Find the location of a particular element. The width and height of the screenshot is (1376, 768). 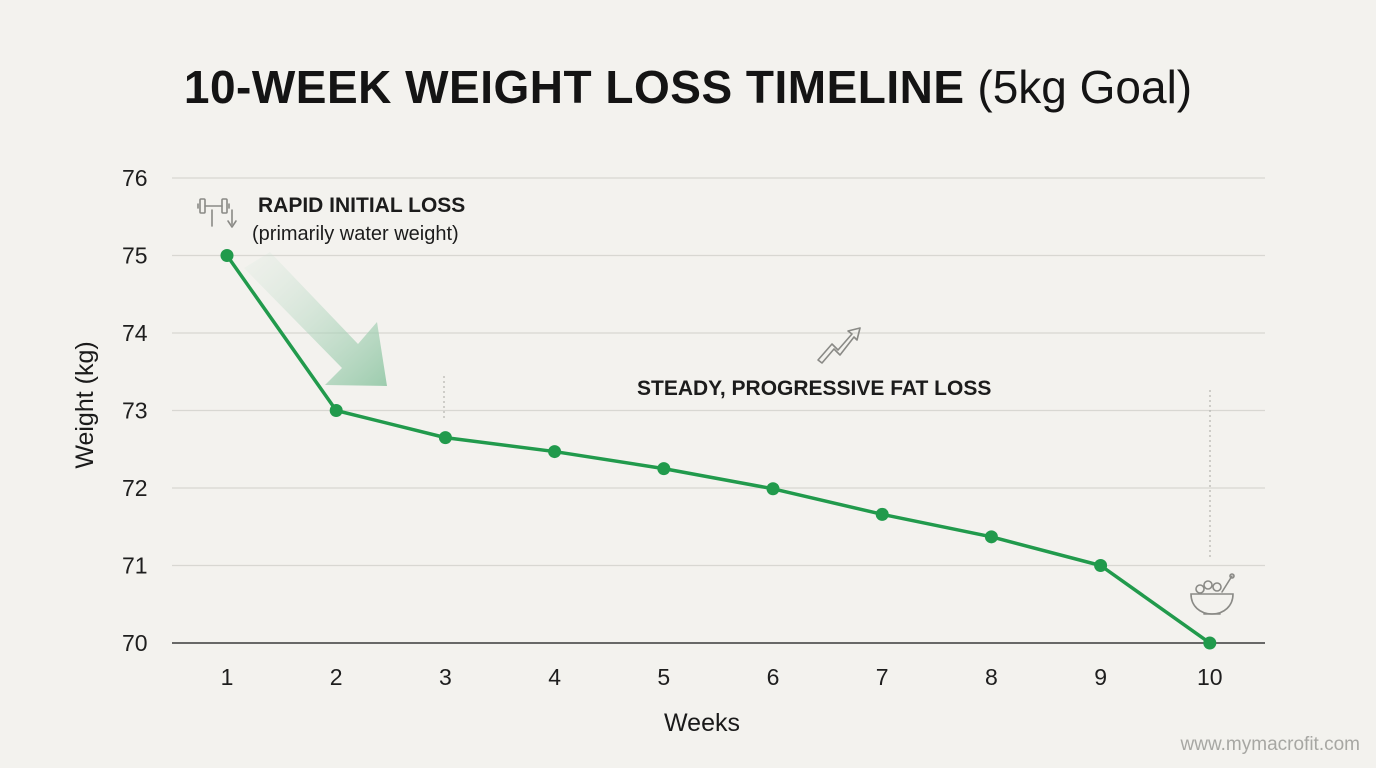

steady-loss-annotation: STEADY, PROGRESSIVE FAT LOSS is located at coordinates (814, 389).